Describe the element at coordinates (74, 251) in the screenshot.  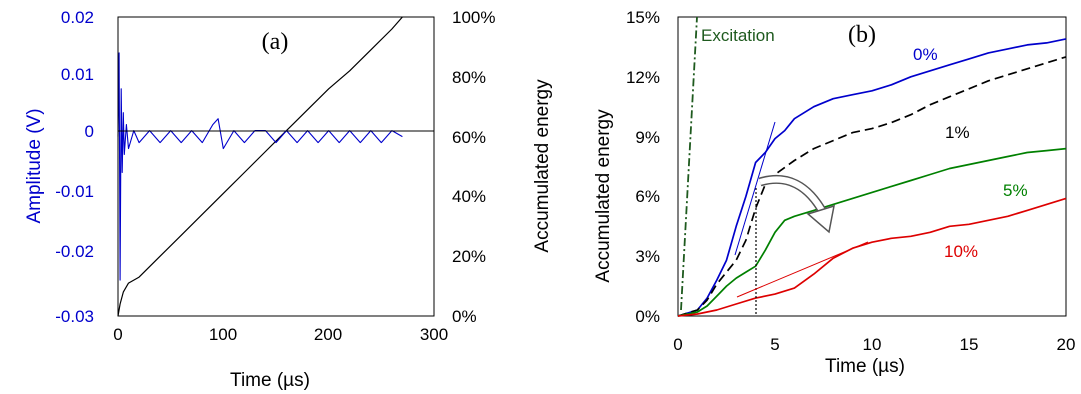
I see `panel-a-y-left-tick: -0.02` at that location.